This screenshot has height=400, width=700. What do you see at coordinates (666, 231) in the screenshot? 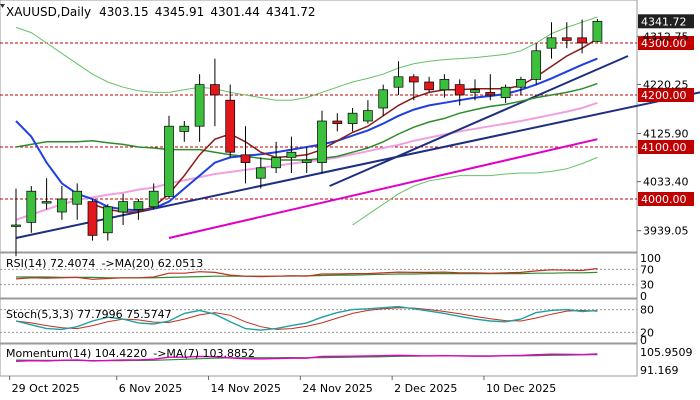
I see `y-tick-label: 3939.05` at bounding box center [666, 231].